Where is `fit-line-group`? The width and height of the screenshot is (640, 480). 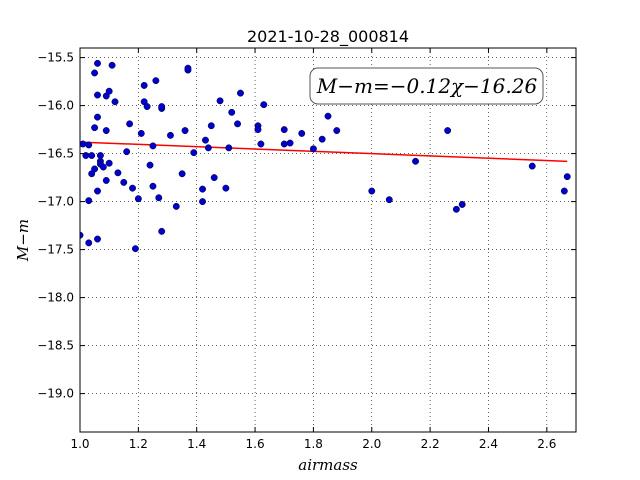 fit-line-group is located at coordinates (324, 152).